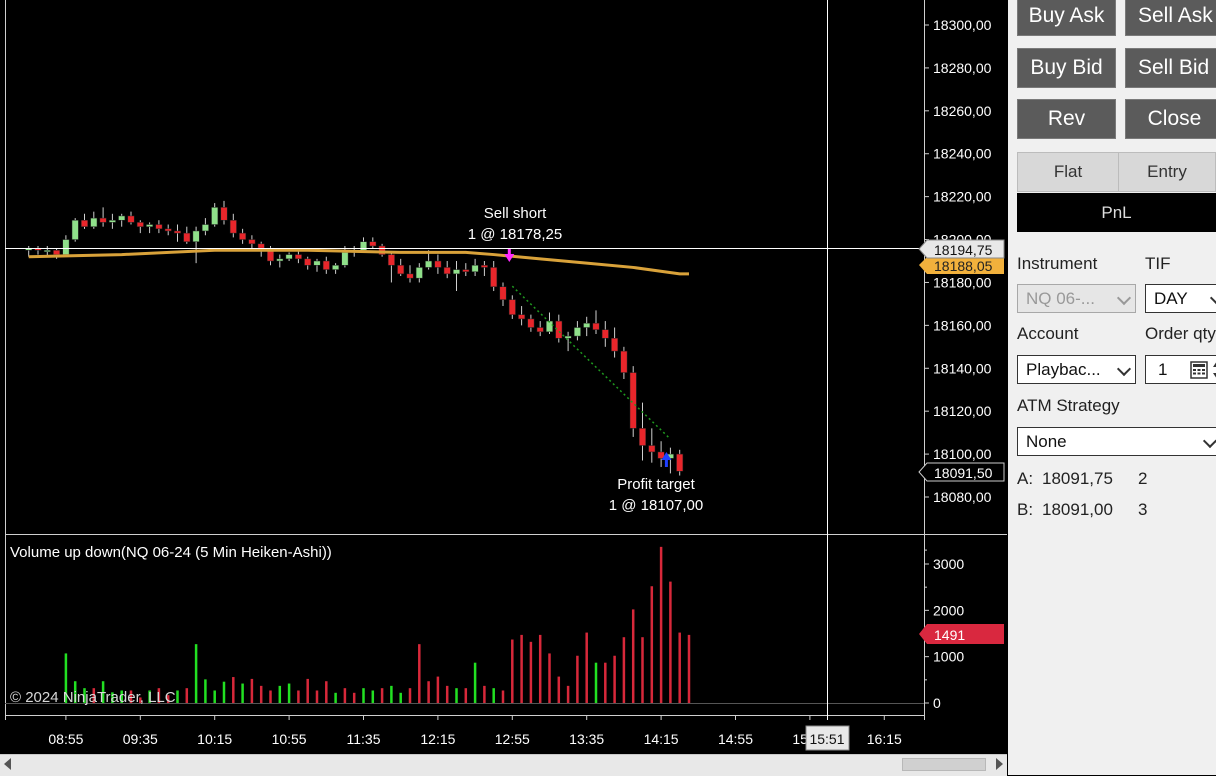 The width and height of the screenshot is (1216, 776). What do you see at coordinates (962, 325) in the screenshot?
I see `price-tick-label: 18160,00` at bounding box center [962, 325].